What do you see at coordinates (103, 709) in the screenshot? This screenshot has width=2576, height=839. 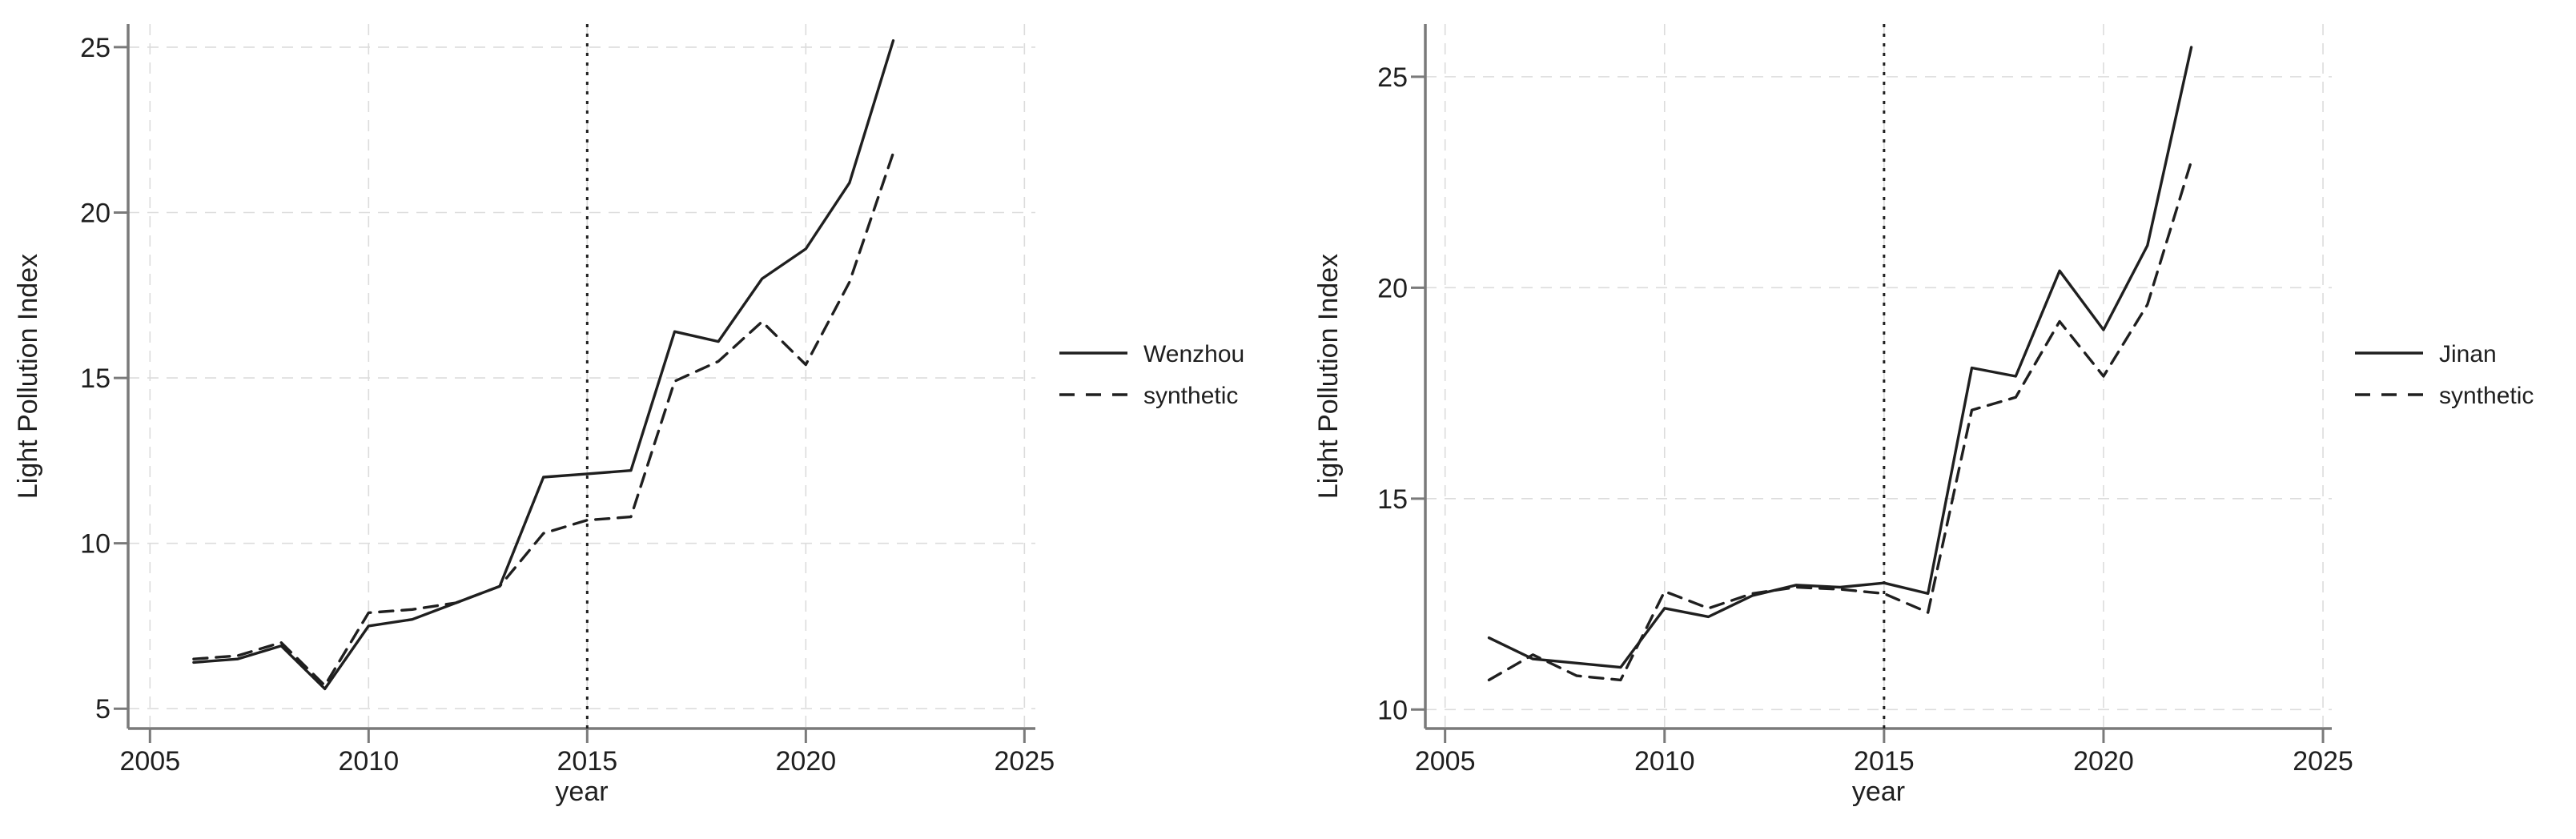 I see `y-tick-label: 5` at bounding box center [103, 709].